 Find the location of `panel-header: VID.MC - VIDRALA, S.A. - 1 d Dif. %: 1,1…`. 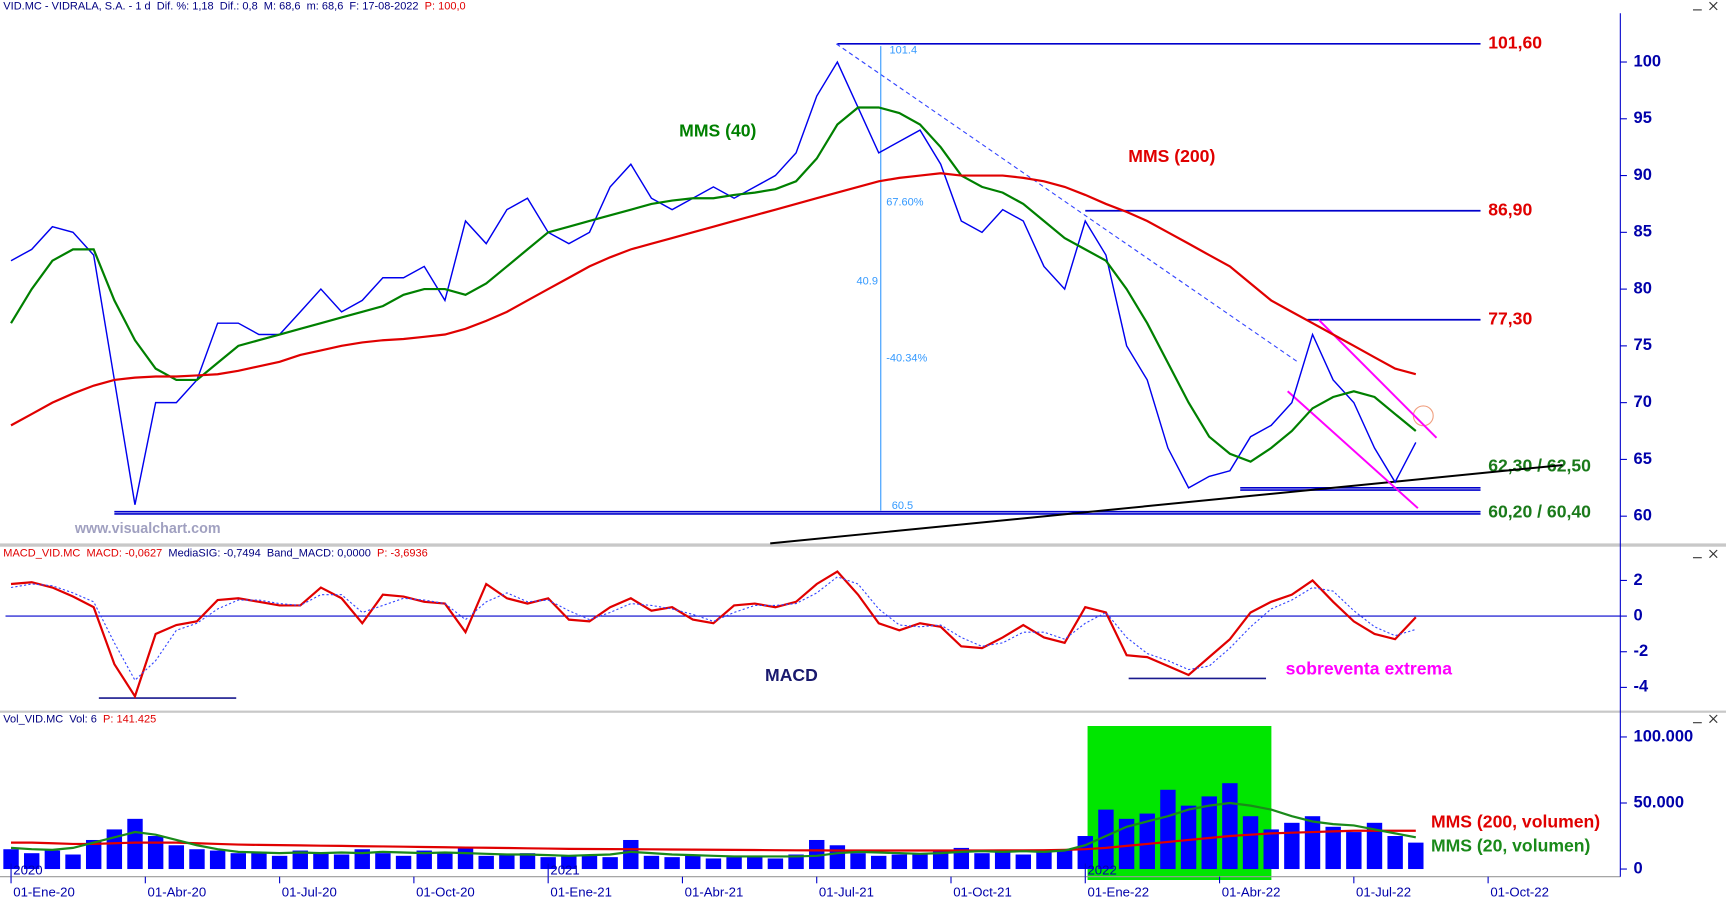

panel-header: VID.MC - VIDRALA, S.A. - 1 d Dif. %: 1,1… is located at coordinates (234, 7).